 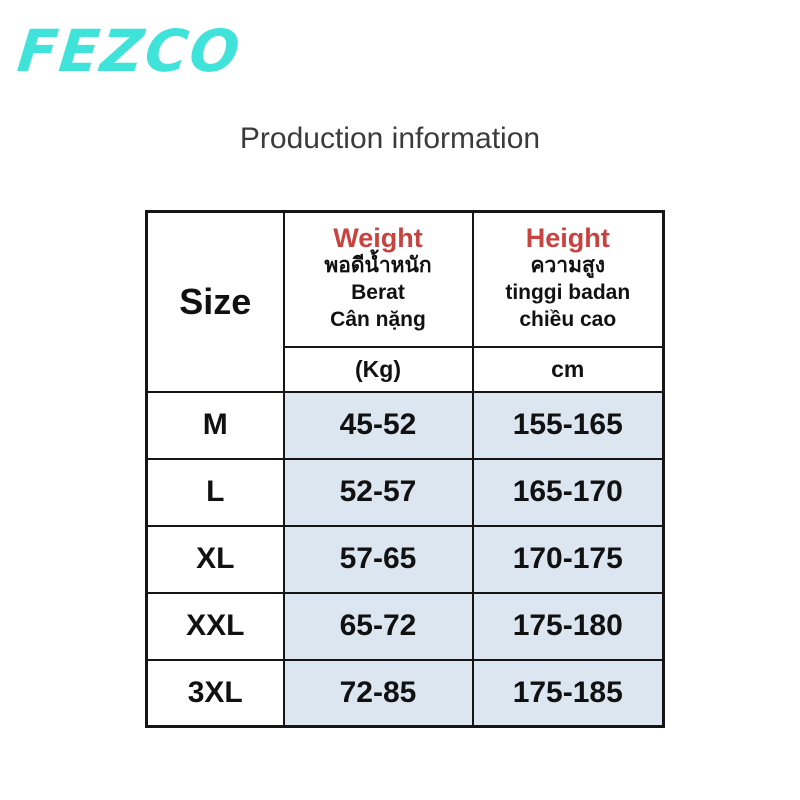 I want to click on table-row: 3XL 72-85 175-185, so click(x=405, y=693).